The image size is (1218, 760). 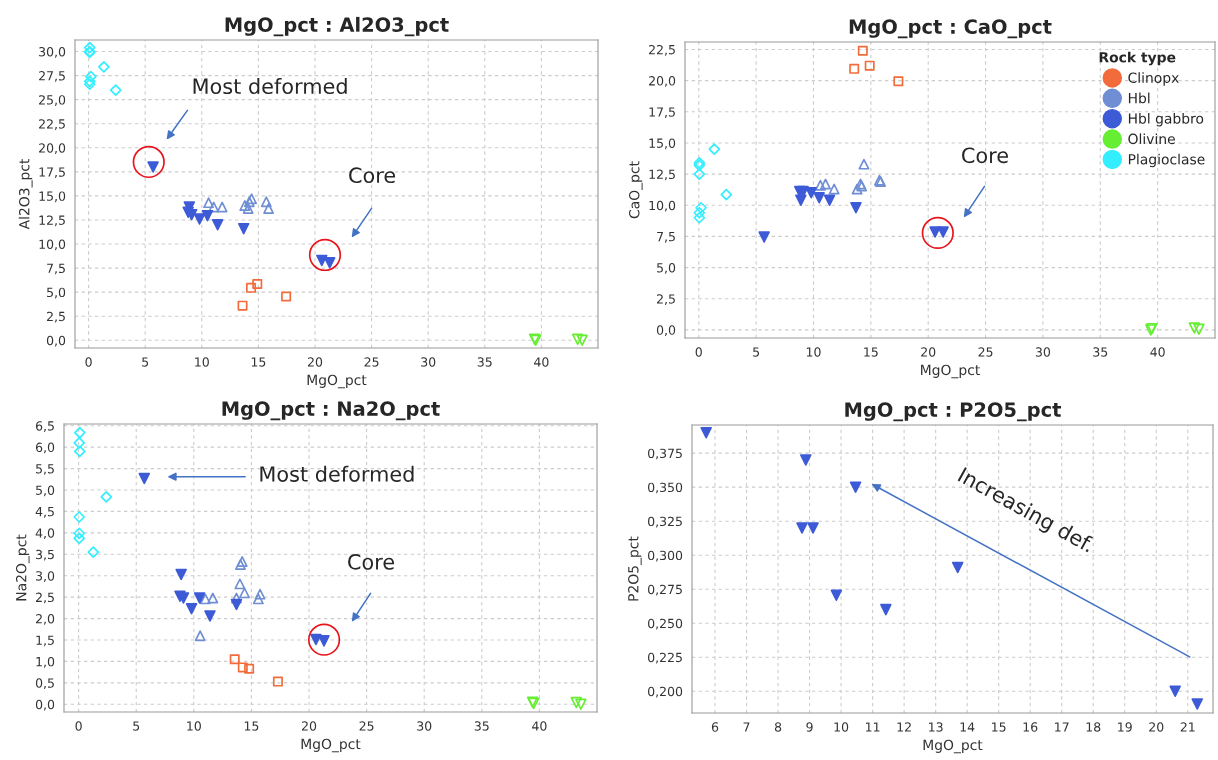 I want to click on y-tick-label: 25,0, so click(x=52, y=100).